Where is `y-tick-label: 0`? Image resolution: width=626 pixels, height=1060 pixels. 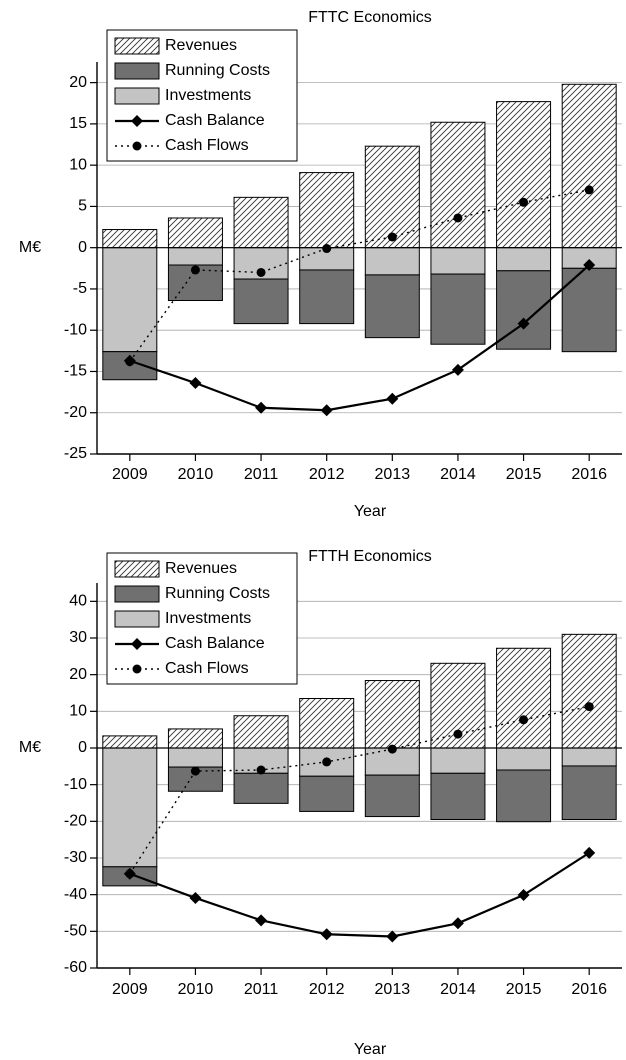
y-tick-label: 0 is located at coordinates (82, 747).